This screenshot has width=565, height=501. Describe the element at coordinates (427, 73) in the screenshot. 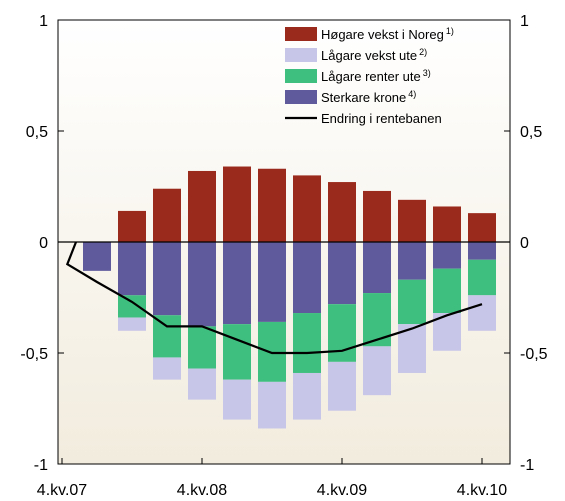

I see `legend-footnote-marker: 3)` at that location.